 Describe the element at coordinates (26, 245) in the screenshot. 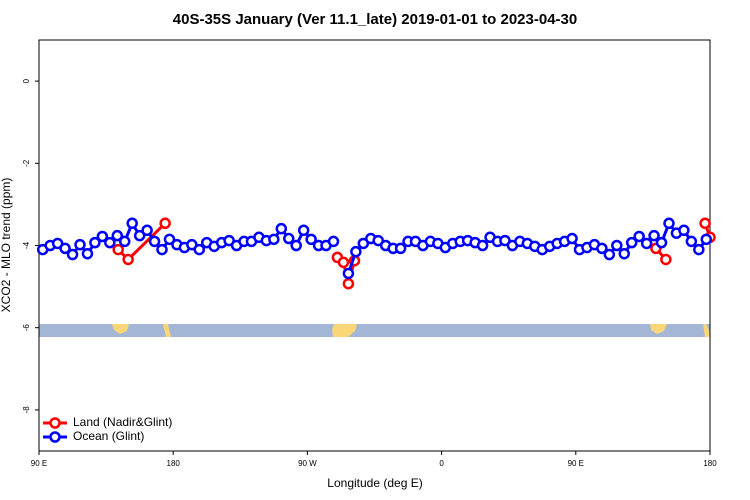

I see `y-tick-label: -4` at that location.